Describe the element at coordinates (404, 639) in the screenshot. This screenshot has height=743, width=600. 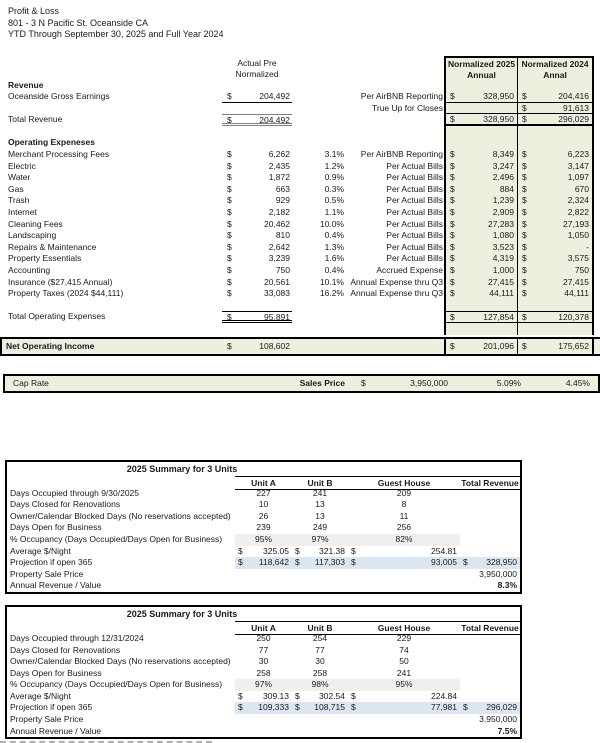
I see `guest-house-cell: 229` at that location.